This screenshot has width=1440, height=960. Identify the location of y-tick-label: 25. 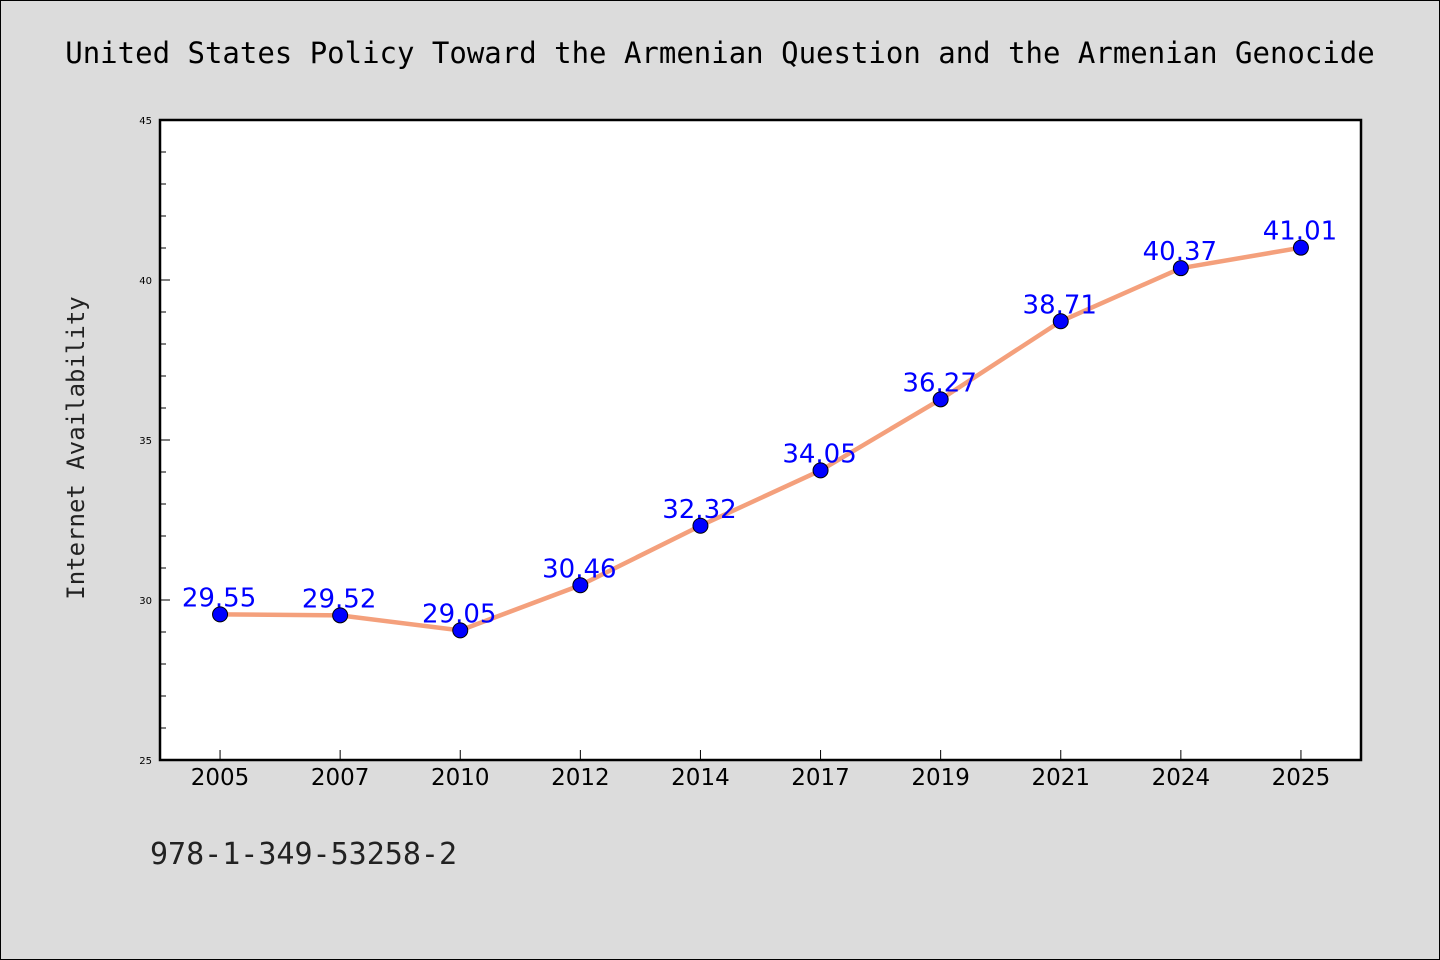
(145, 761).